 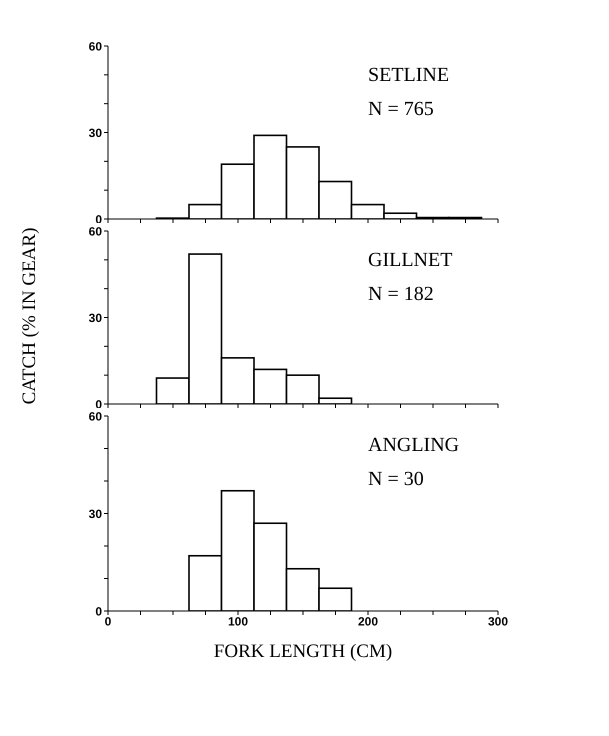 I want to click on annotation: N = 182, so click(x=401, y=294).